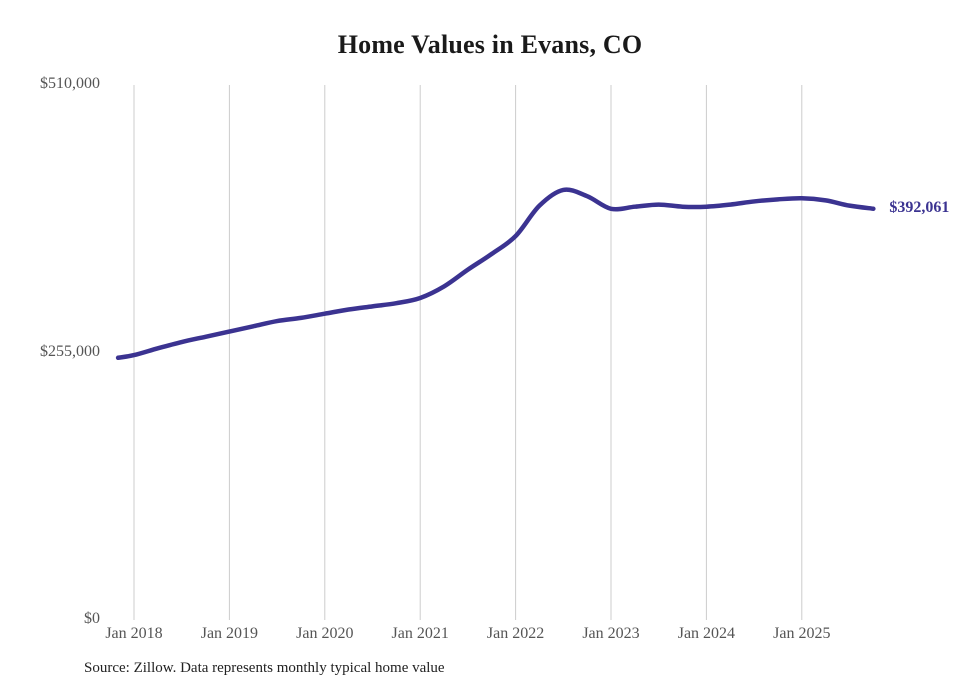 Image resolution: width=980 pixels, height=699 pixels. I want to click on x-tick-label: Jan 2025, so click(802, 633).